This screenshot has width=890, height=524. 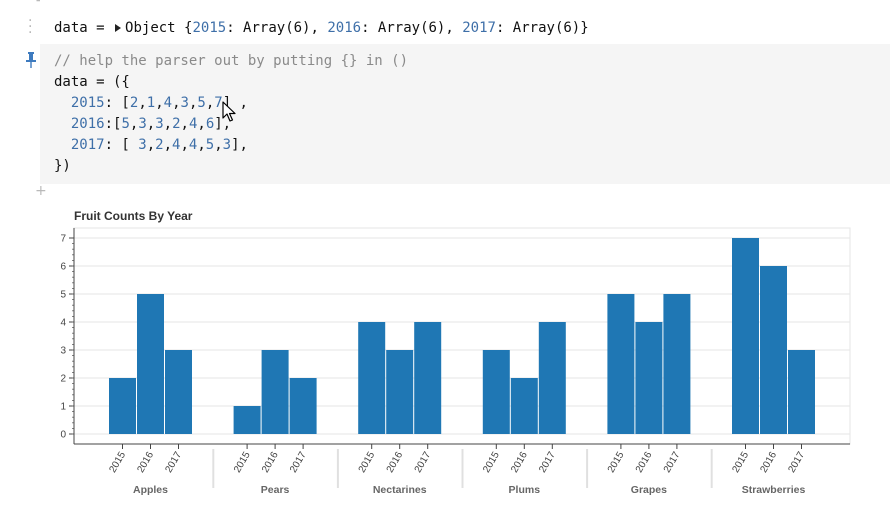 I want to click on object-key: 2016, so click(x=344, y=28).